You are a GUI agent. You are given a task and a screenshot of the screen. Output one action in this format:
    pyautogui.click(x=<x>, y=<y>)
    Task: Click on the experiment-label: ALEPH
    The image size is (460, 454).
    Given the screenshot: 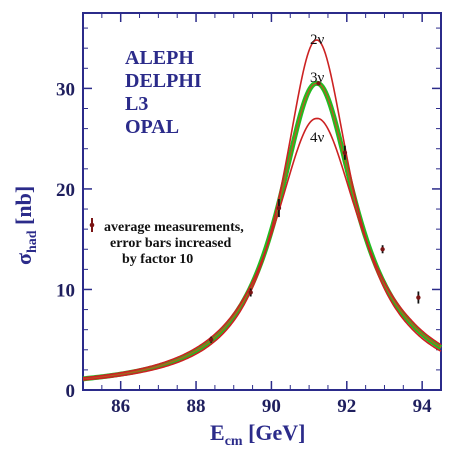 What is the action you would take?
    pyautogui.click(x=159, y=58)
    